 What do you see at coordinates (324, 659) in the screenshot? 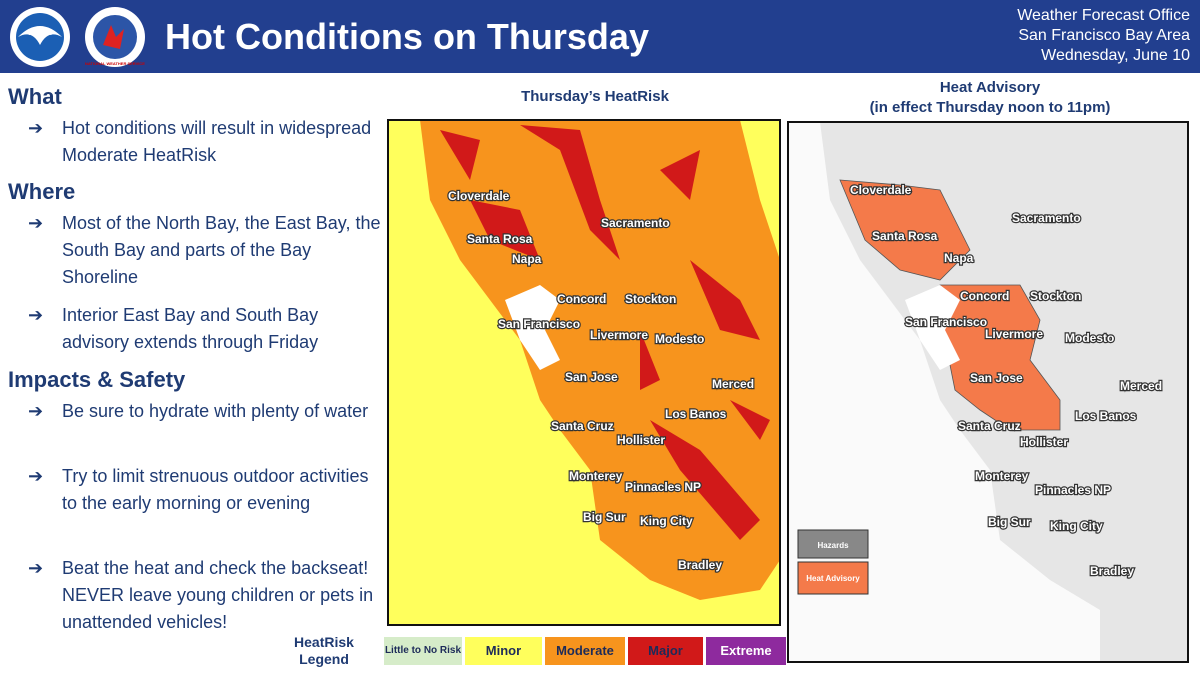
I see `legend-title-line: Legend` at bounding box center [324, 659].